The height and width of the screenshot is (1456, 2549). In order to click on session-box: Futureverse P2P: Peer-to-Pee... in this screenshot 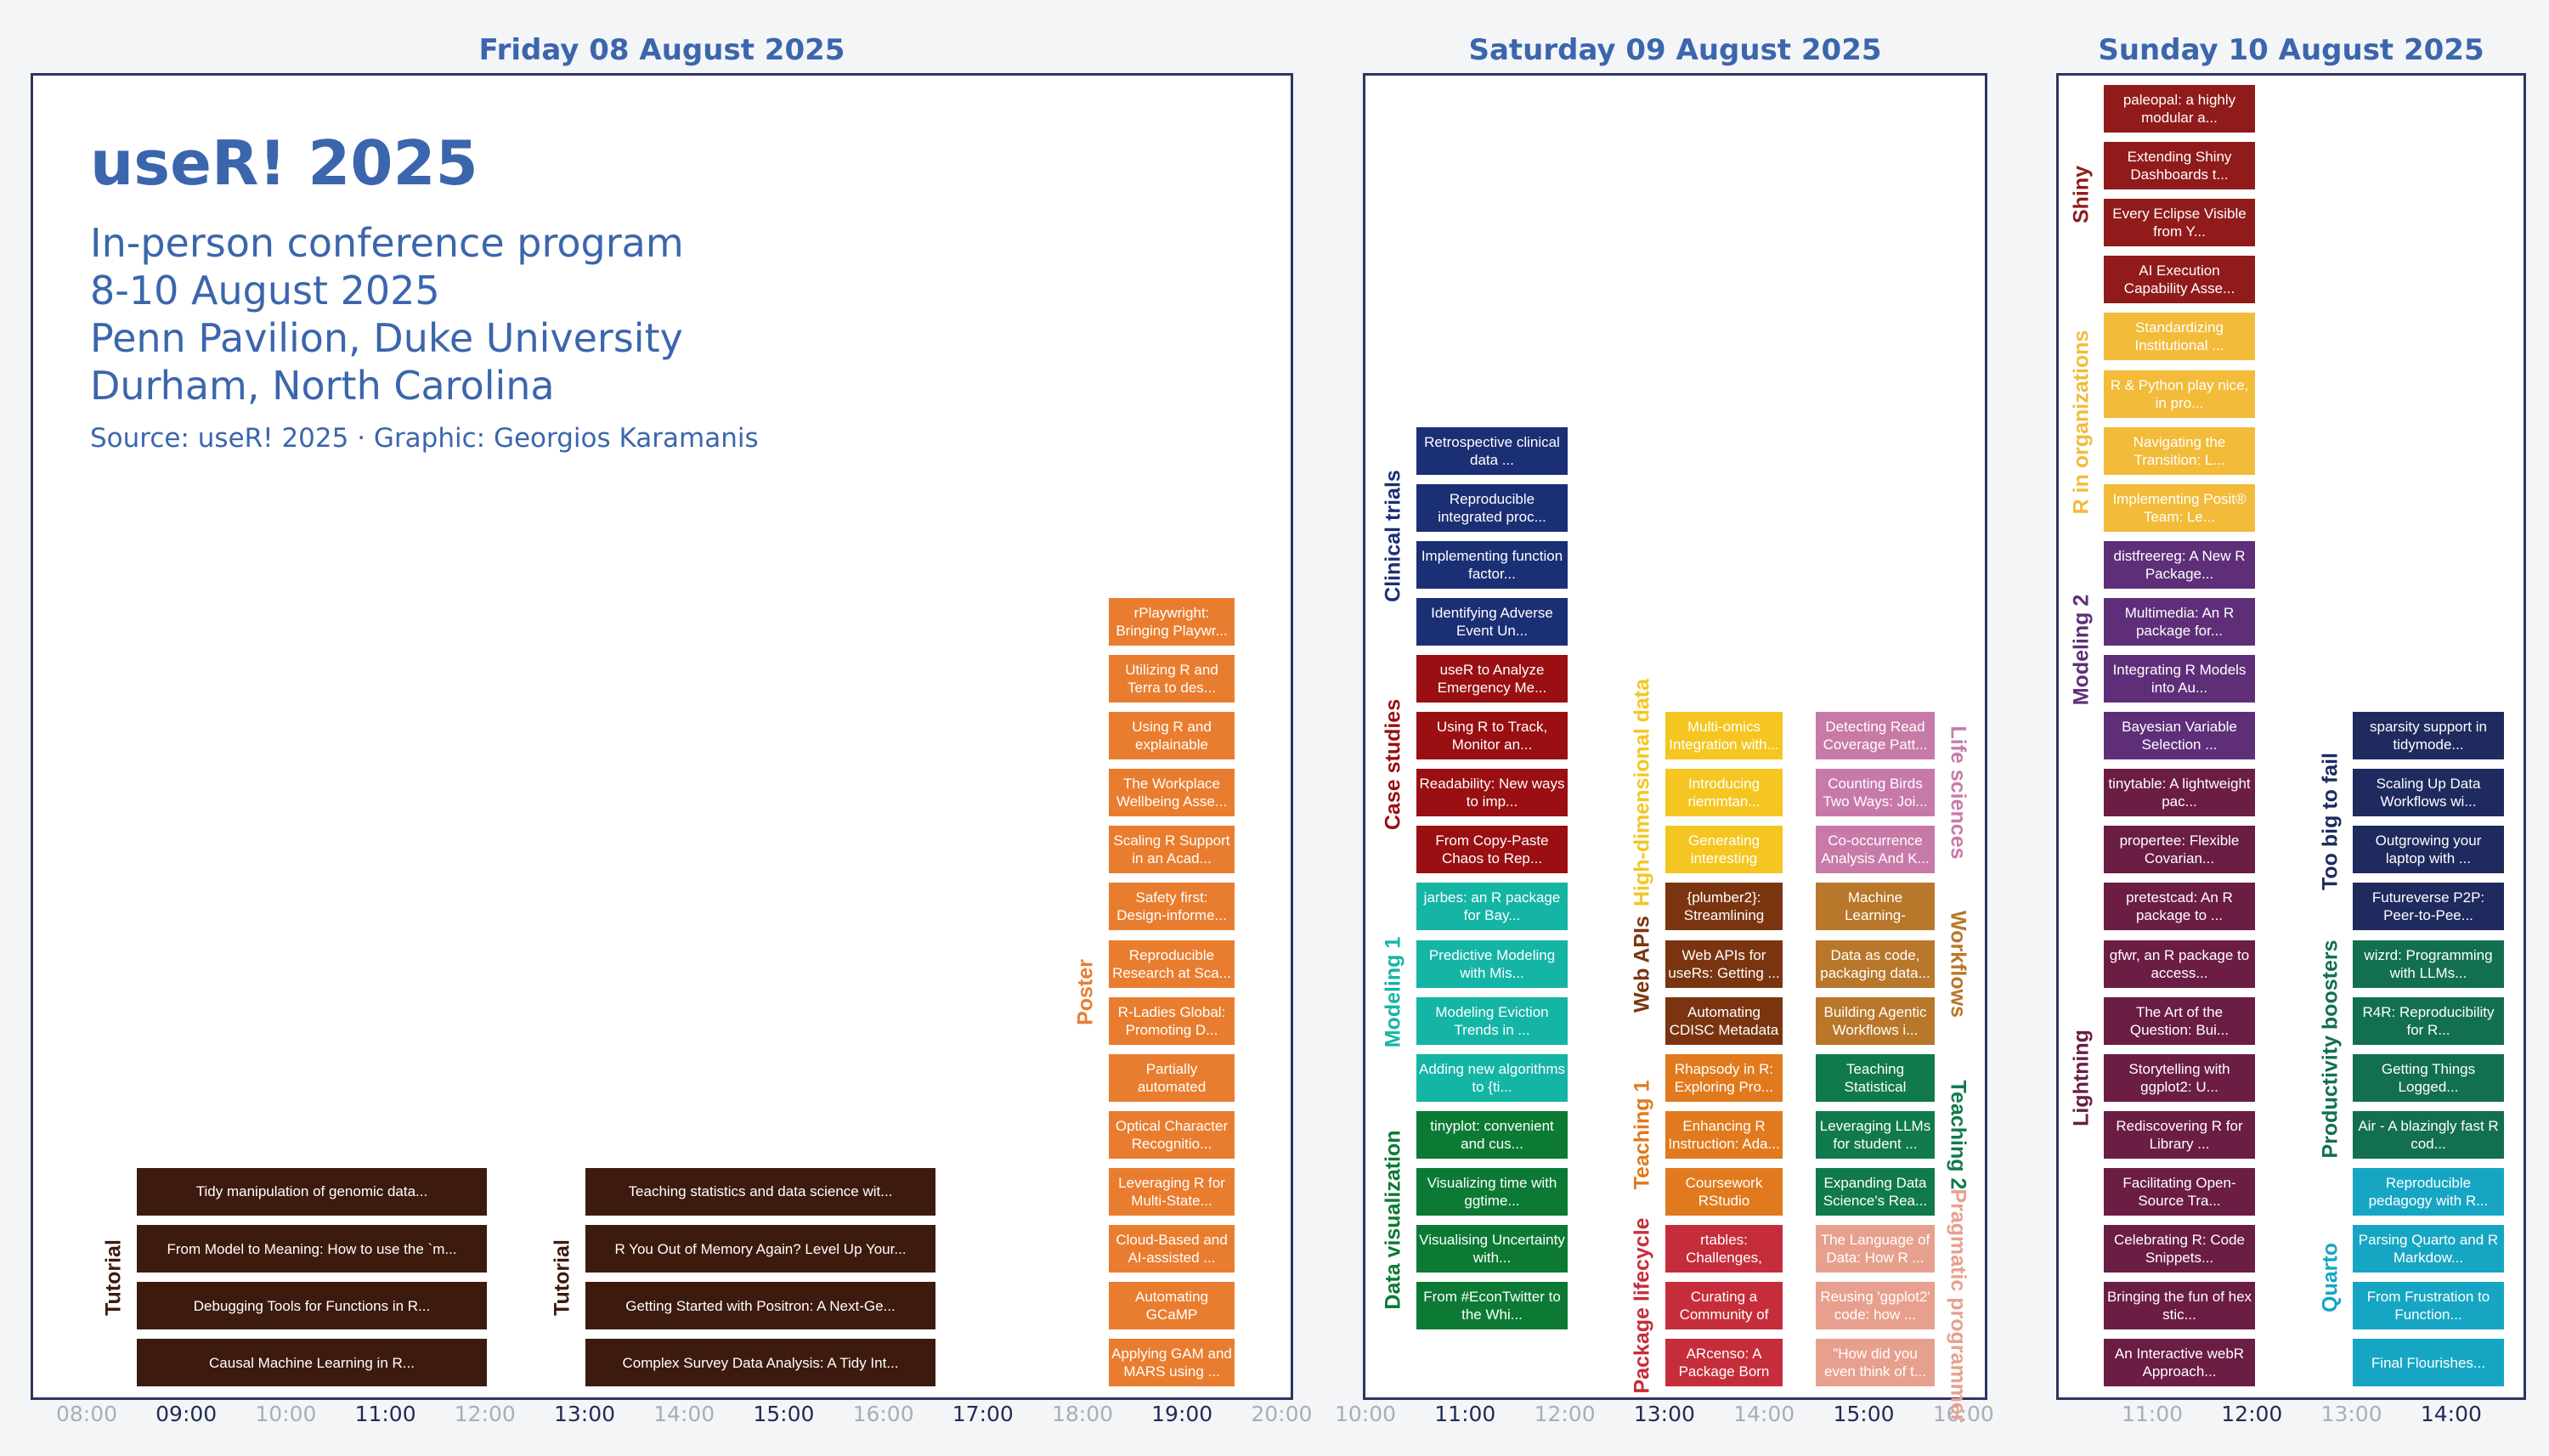, I will do `click(2428, 907)`.